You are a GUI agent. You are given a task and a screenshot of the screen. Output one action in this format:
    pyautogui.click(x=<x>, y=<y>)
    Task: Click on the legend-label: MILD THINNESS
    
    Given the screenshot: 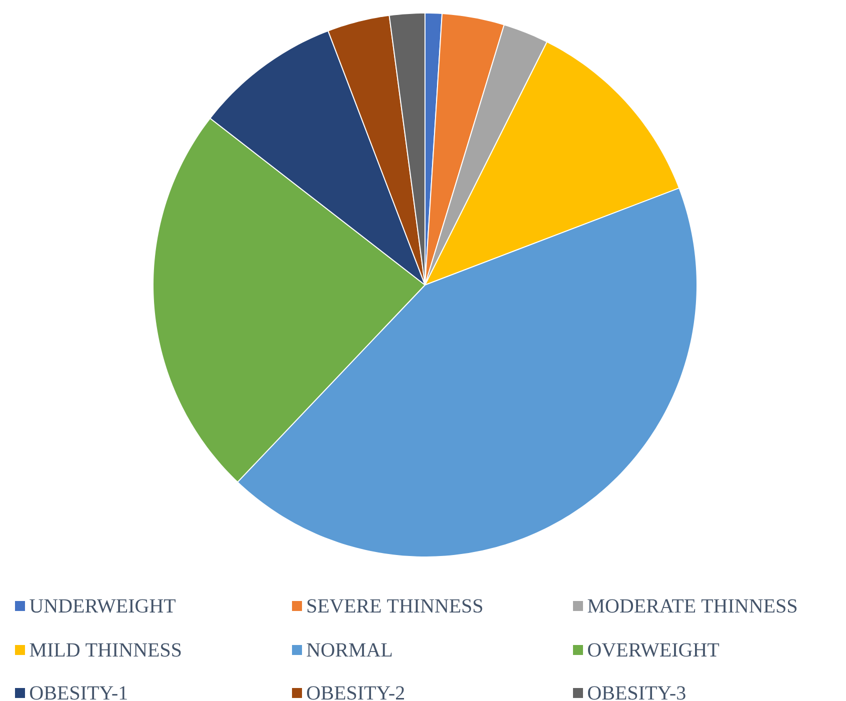 What is the action you would take?
    pyautogui.click(x=105, y=650)
    